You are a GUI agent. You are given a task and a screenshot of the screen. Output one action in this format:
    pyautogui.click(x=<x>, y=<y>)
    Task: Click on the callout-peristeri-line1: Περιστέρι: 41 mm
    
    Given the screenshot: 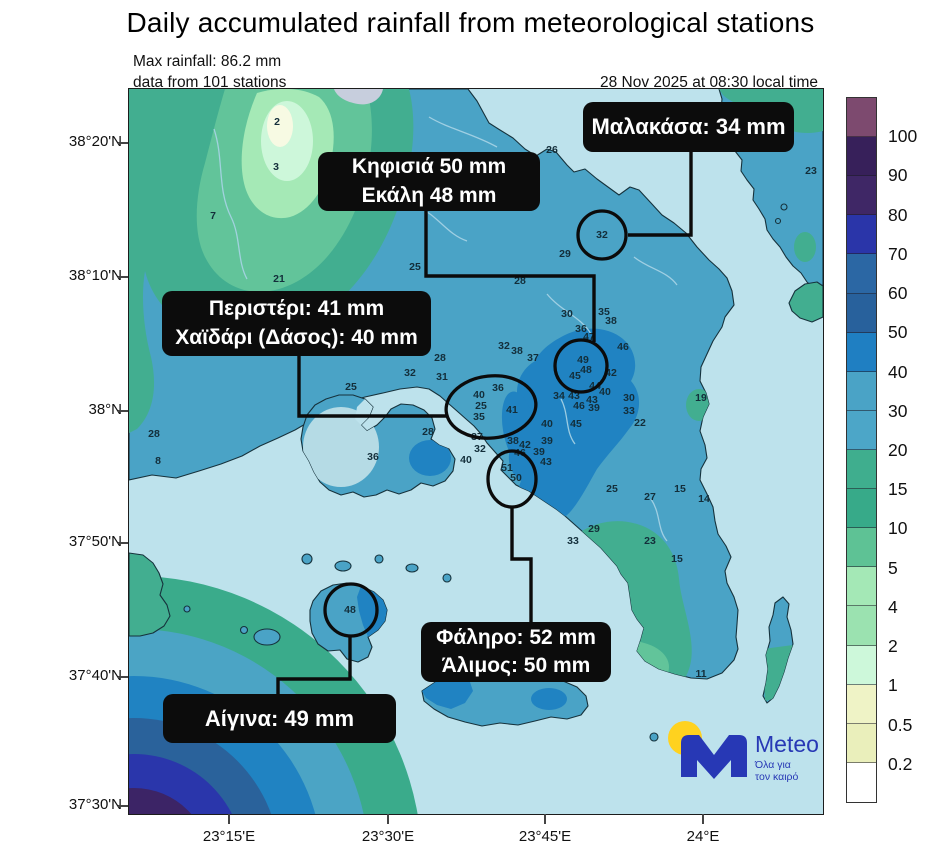 What is the action you would take?
    pyautogui.click(x=296, y=309)
    